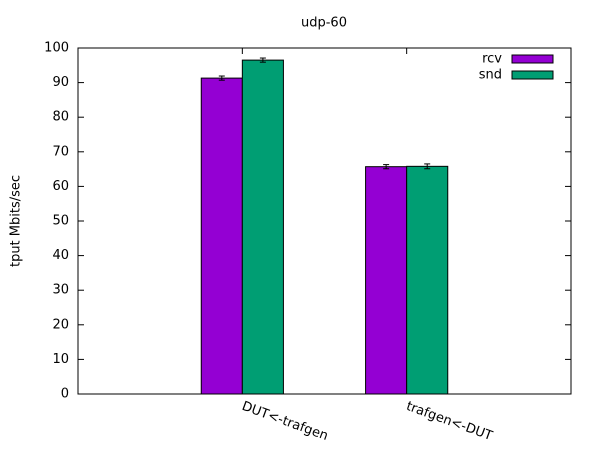 The image size is (600, 450). I want to click on y-tick-label: 60, so click(60, 186).